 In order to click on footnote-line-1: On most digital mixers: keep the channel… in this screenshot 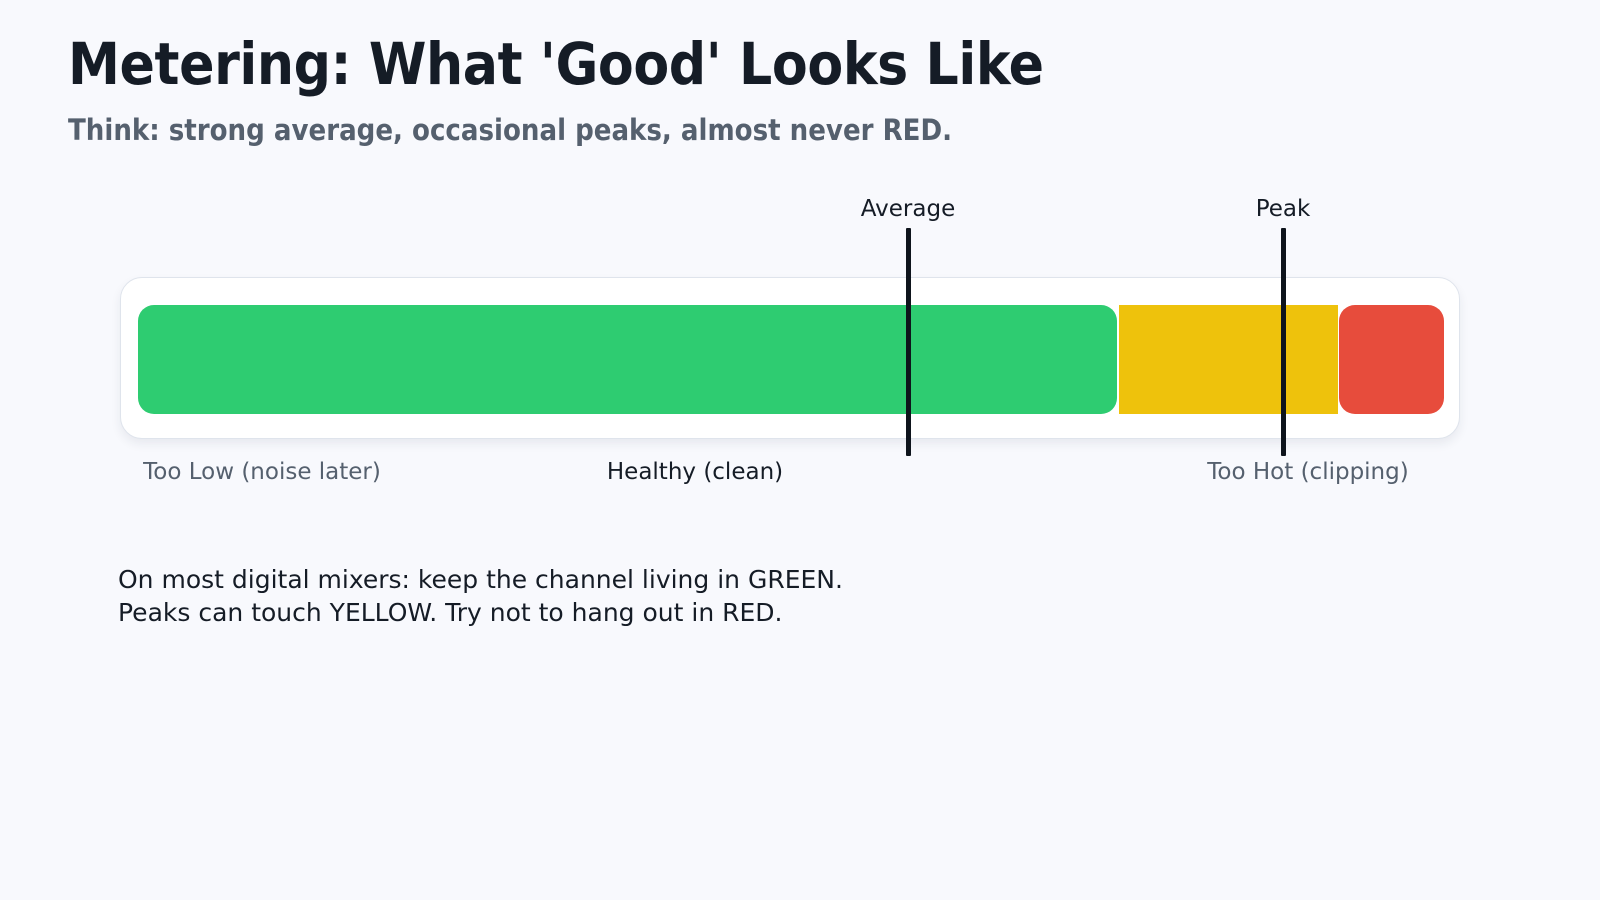, I will do `click(480, 579)`.